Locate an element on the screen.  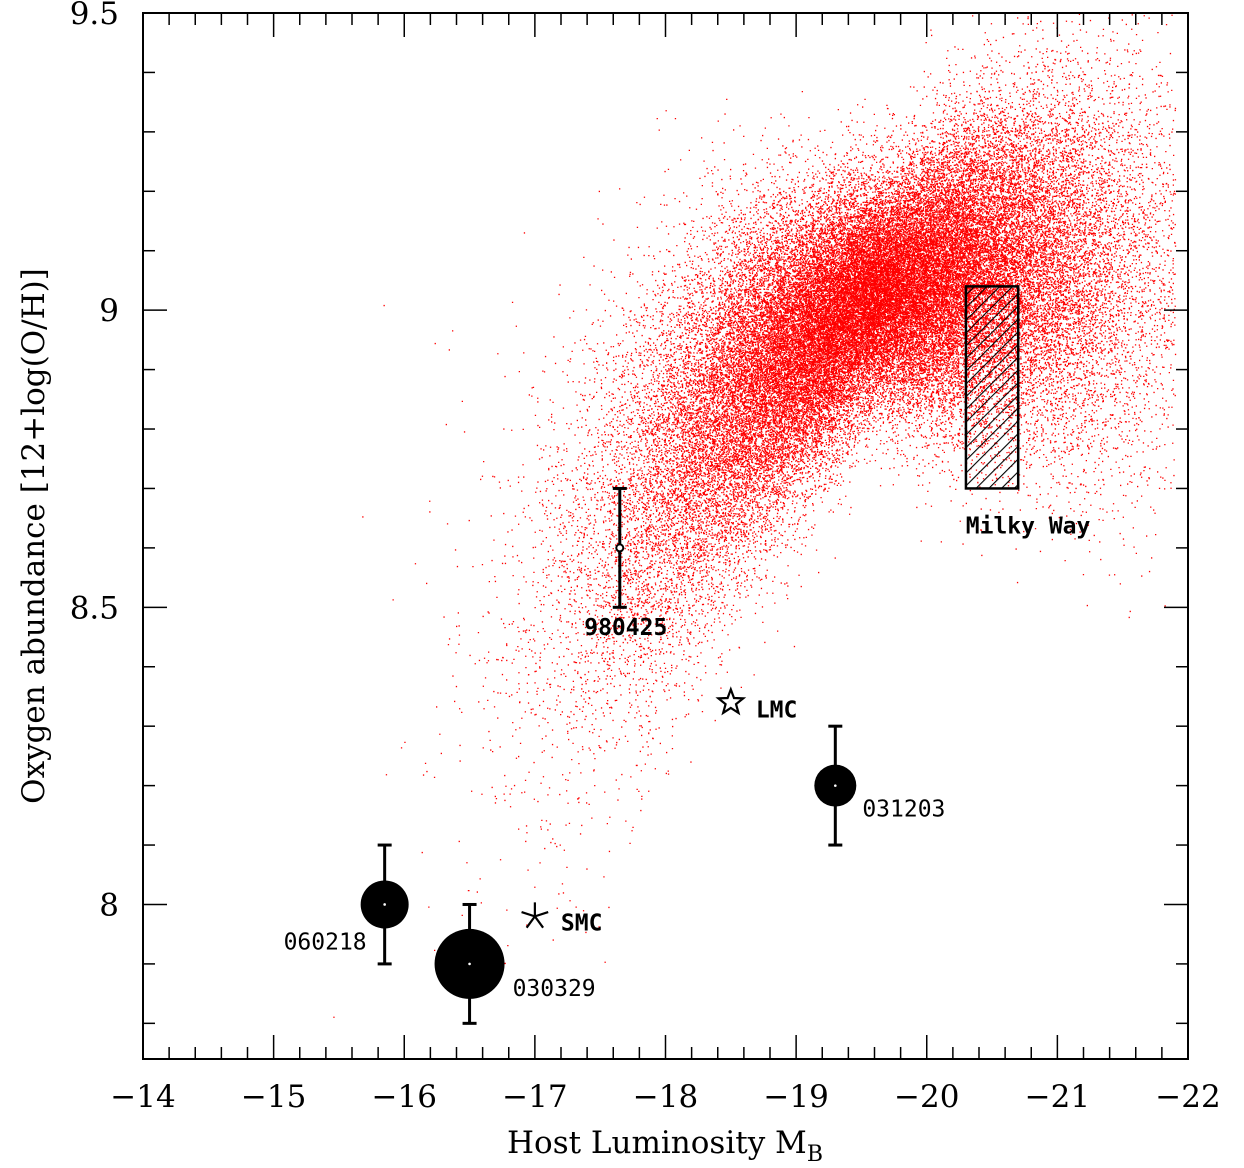
grb-label-030329: 030329 is located at coordinates (554, 989).